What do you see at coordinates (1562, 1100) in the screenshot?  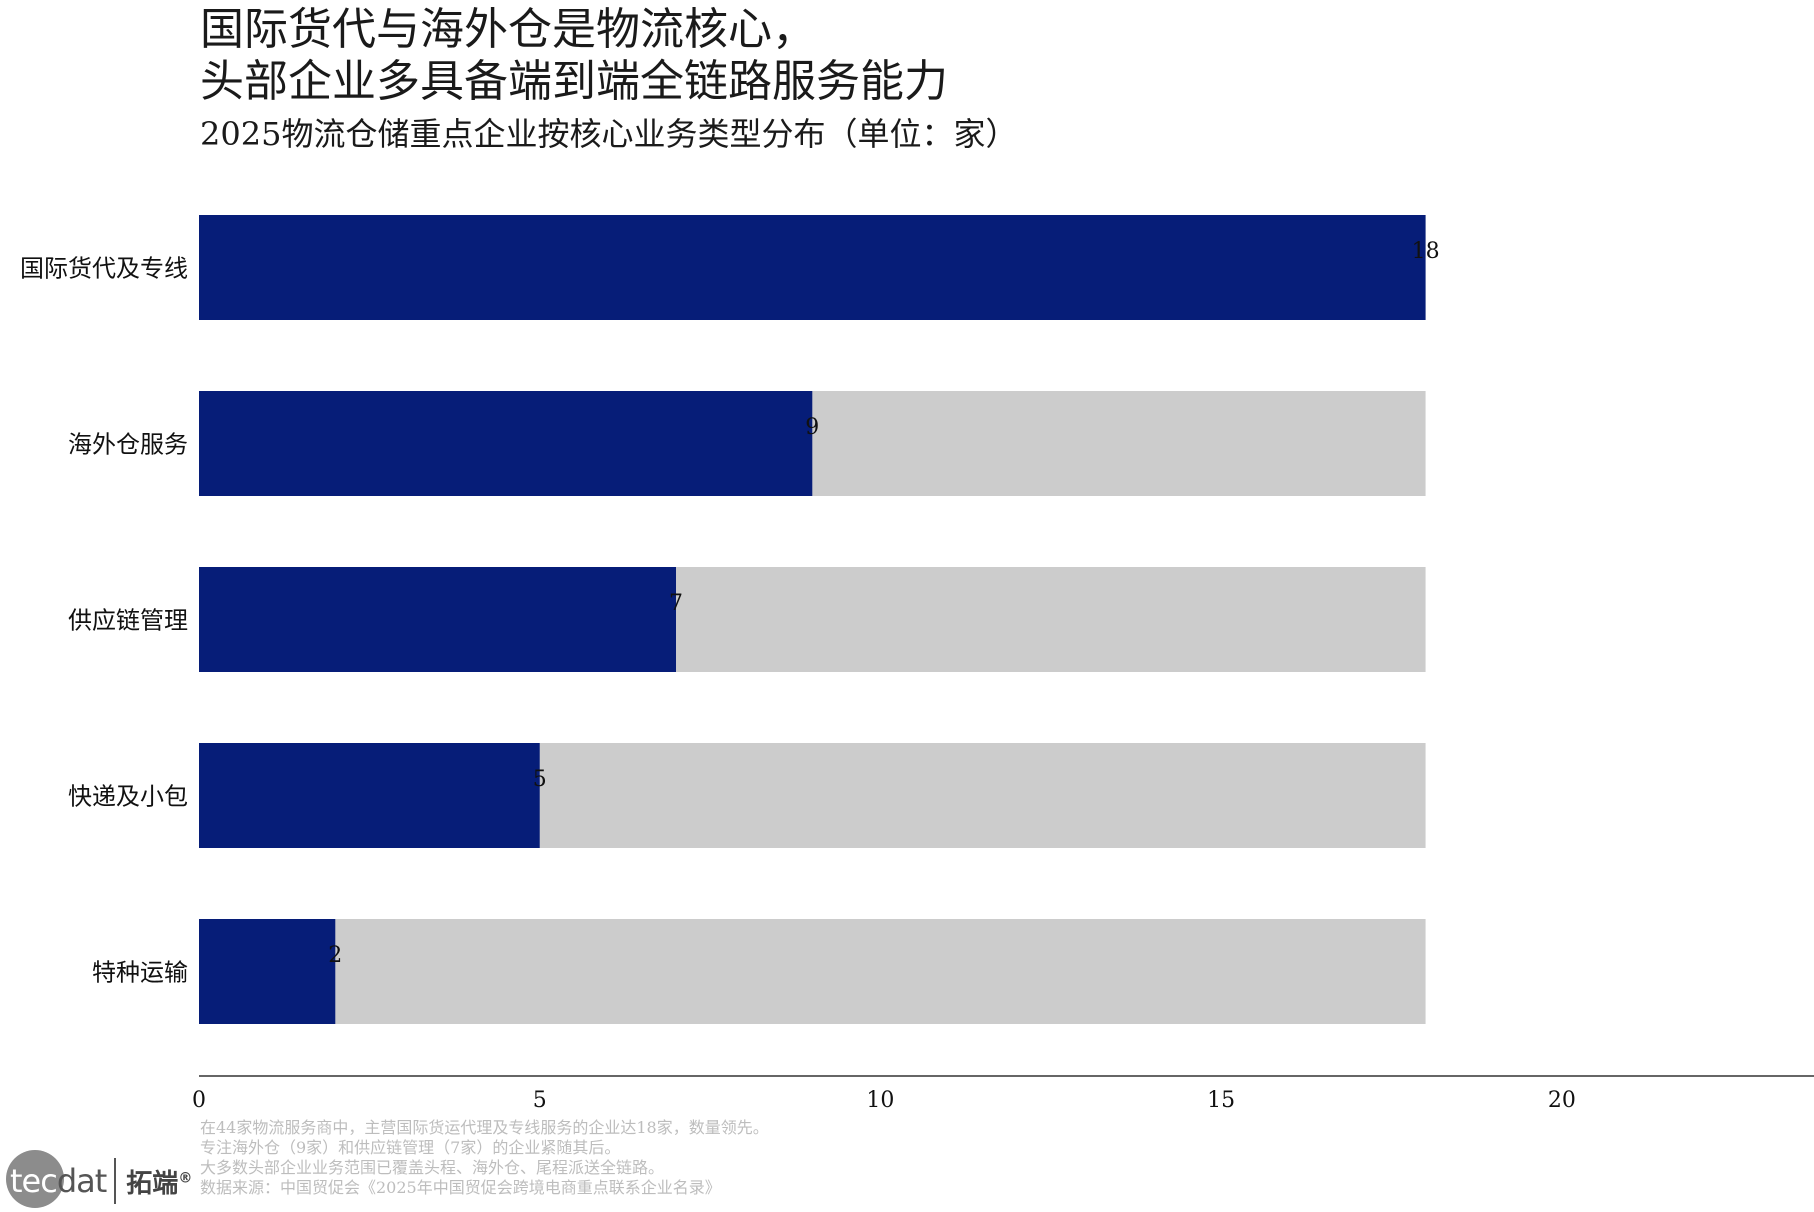 I see `x-tick-label: 20` at bounding box center [1562, 1100].